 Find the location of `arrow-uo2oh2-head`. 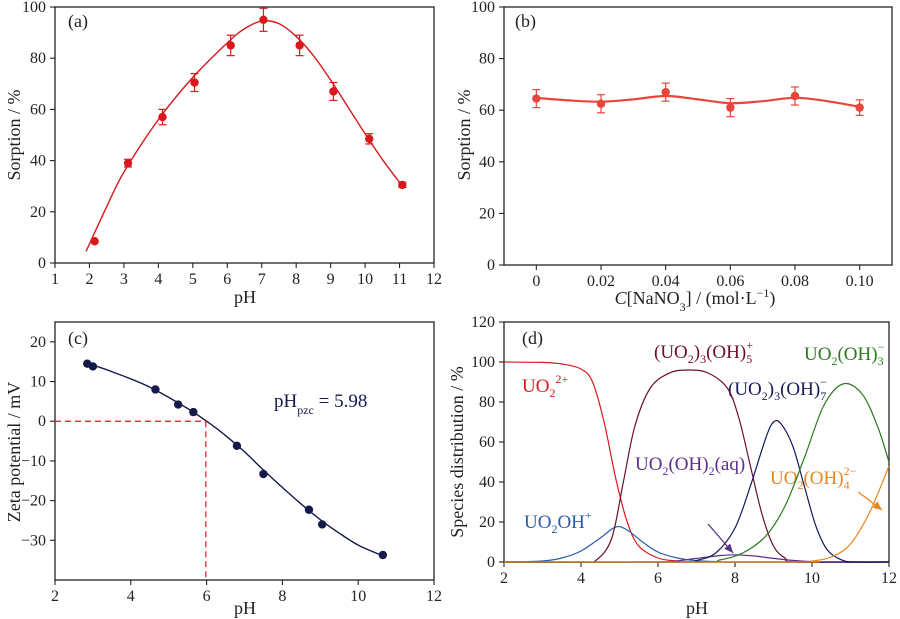

arrow-uo2oh2-head is located at coordinates (729, 548).